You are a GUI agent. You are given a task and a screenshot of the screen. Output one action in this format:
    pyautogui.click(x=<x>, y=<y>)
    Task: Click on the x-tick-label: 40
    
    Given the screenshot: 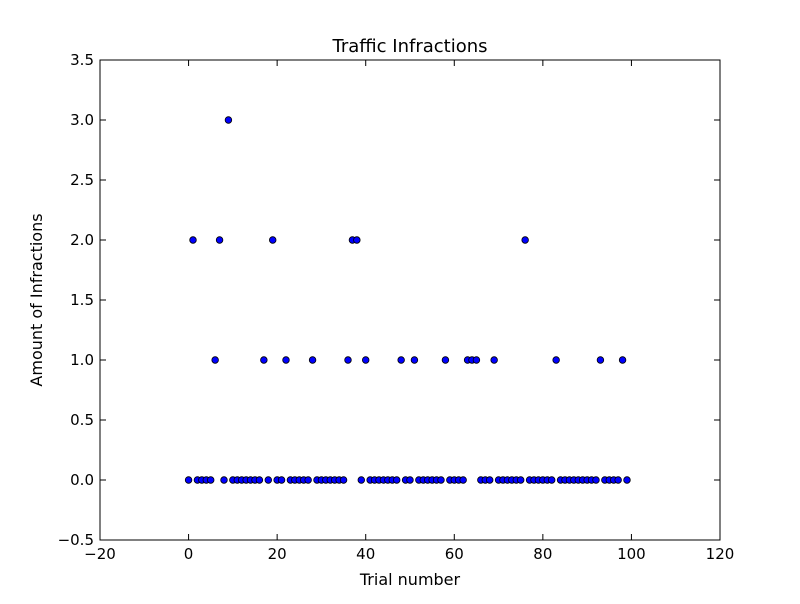 What is the action you would take?
    pyautogui.click(x=365, y=554)
    